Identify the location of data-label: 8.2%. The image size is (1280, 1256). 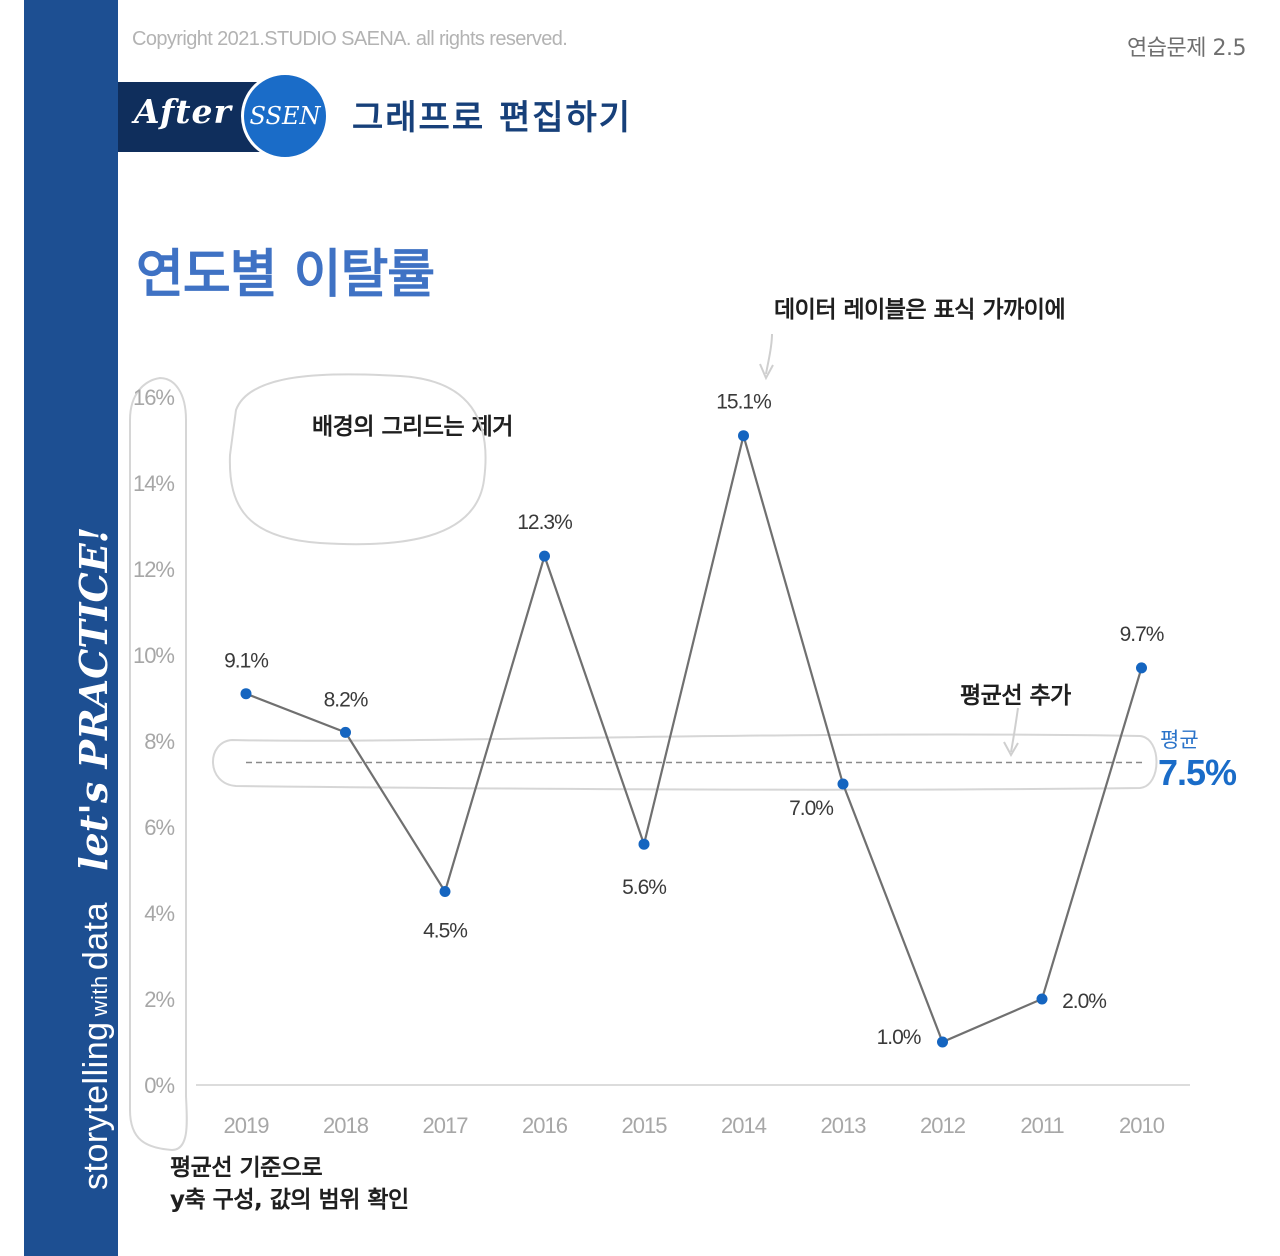
(346, 699).